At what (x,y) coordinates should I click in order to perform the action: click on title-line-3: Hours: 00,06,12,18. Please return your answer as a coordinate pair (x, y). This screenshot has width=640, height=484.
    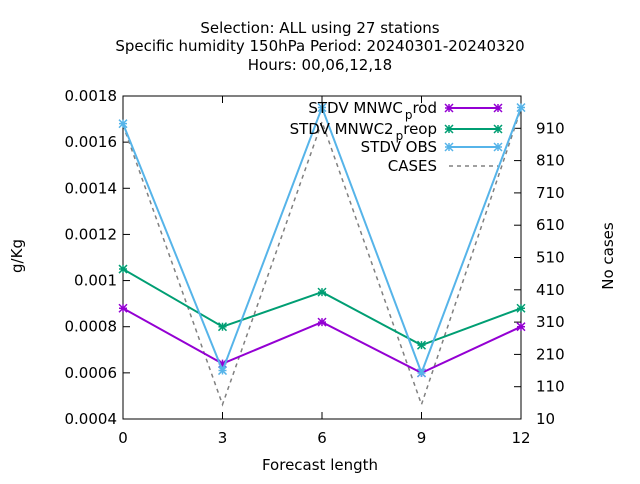
    Looking at the image, I should click on (320, 65).